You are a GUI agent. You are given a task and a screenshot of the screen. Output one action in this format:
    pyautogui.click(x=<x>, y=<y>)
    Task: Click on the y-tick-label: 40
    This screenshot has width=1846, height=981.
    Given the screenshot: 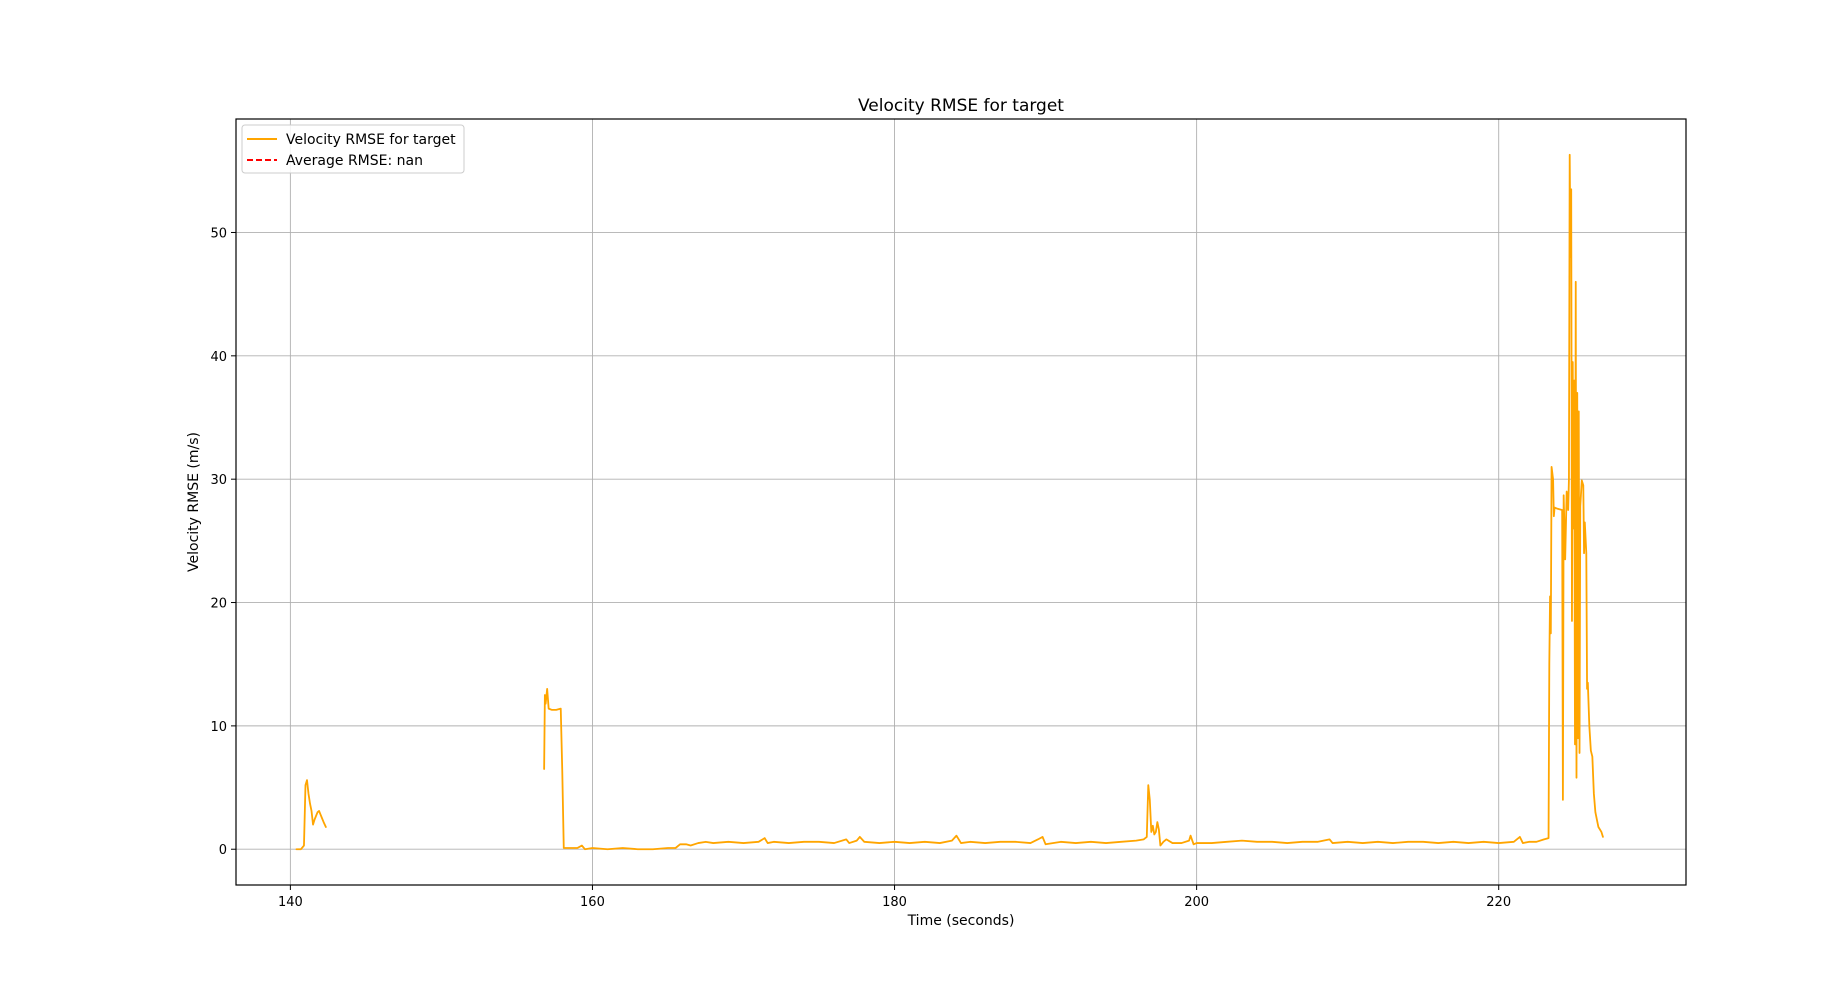 What is the action you would take?
    pyautogui.click(x=218, y=357)
    